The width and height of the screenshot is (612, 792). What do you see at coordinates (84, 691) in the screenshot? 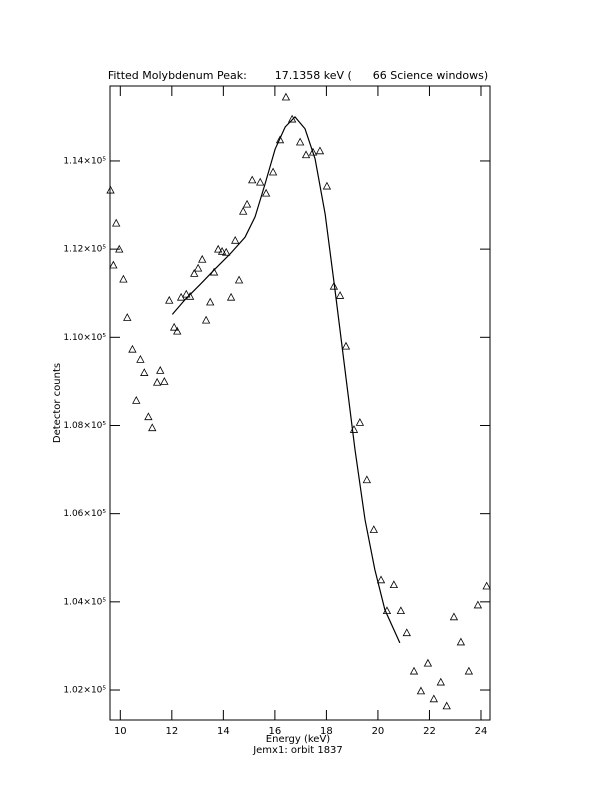
I see `y-tick-label: 1.02×10⁵` at bounding box center [84, 691].